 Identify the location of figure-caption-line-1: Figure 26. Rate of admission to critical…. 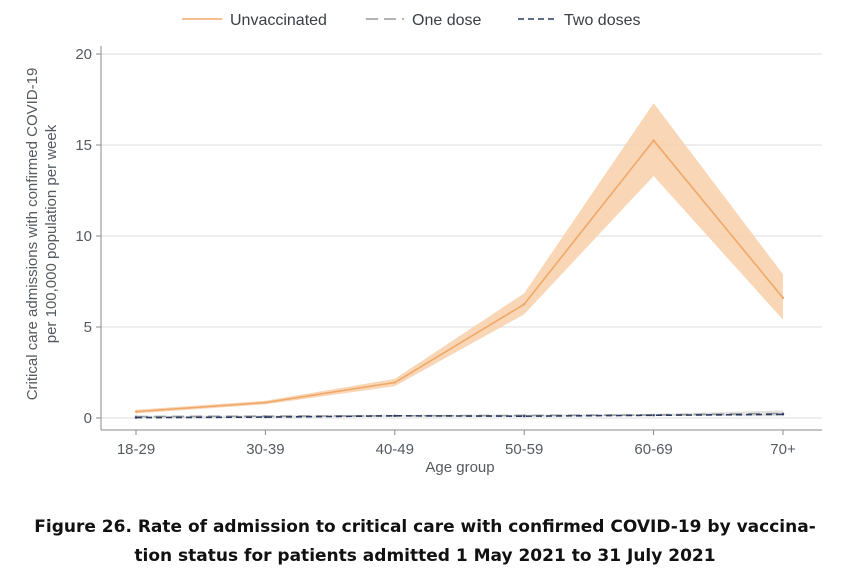
(425, 527).